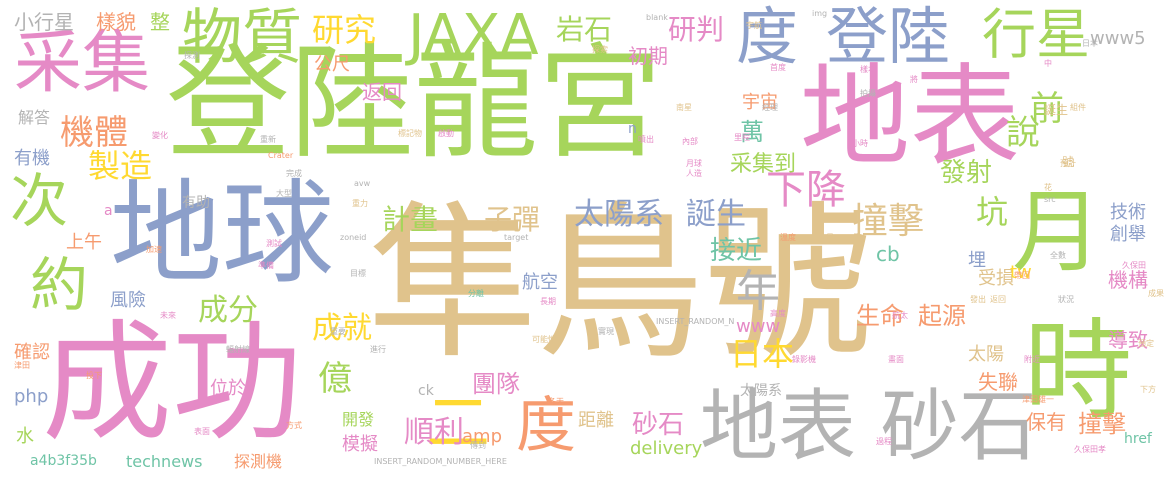  What do you see at coordinates (804, 359) in the screenshot?
I see `word: 錄影機` at bounding box center [804, 359].